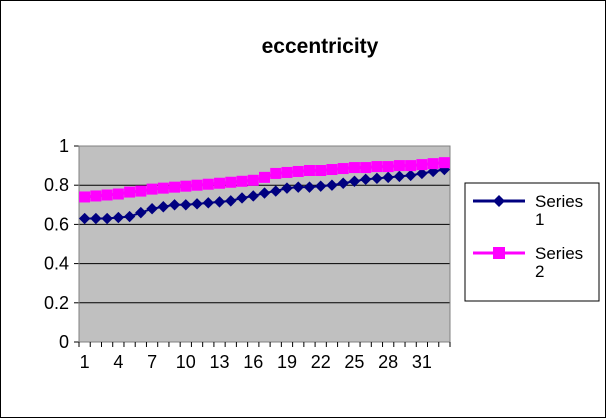  What do you see at coordinates (220, 362) in the screenshot?
I see `x-tick-label: 13` at bounding box center [220, 362].